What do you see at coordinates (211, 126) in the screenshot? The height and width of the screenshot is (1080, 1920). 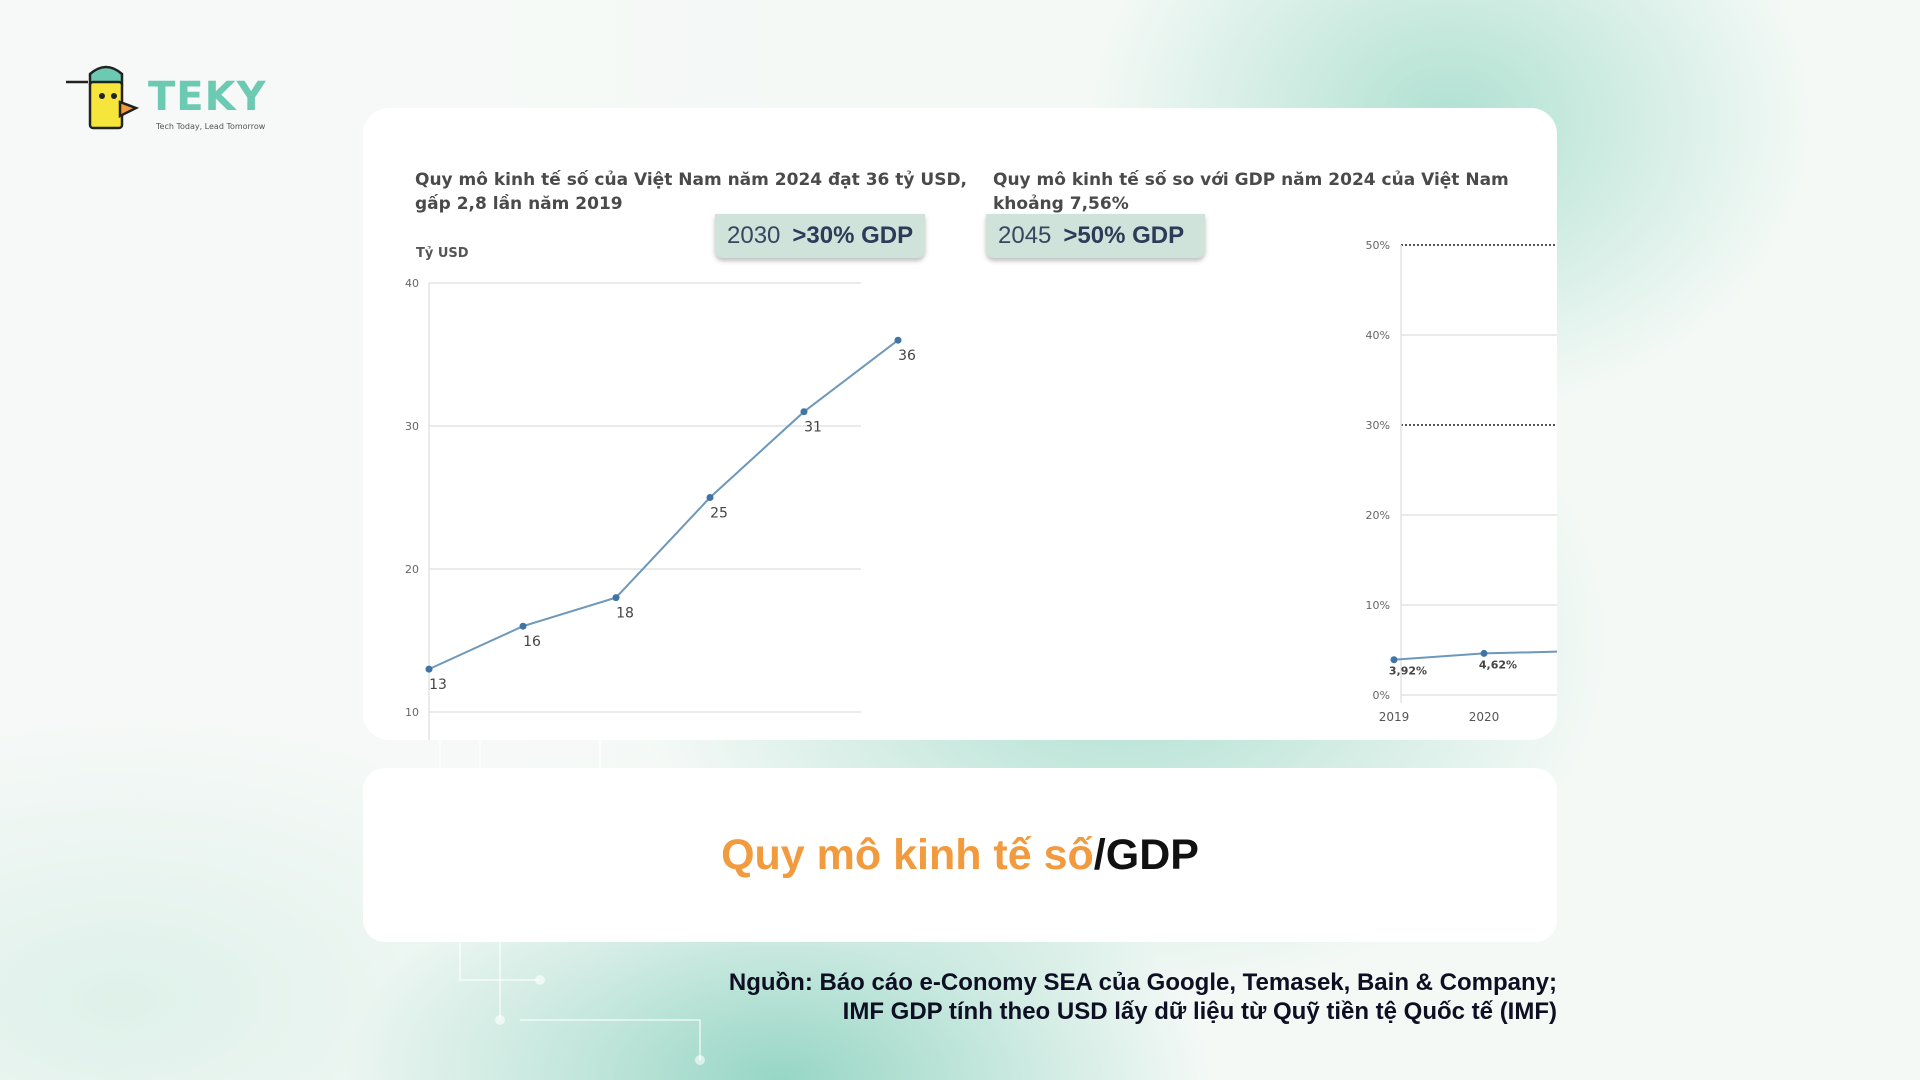 I see `logo-tagline: Tech Today, Lead Tomorrow` at bounding box center [211, 126].